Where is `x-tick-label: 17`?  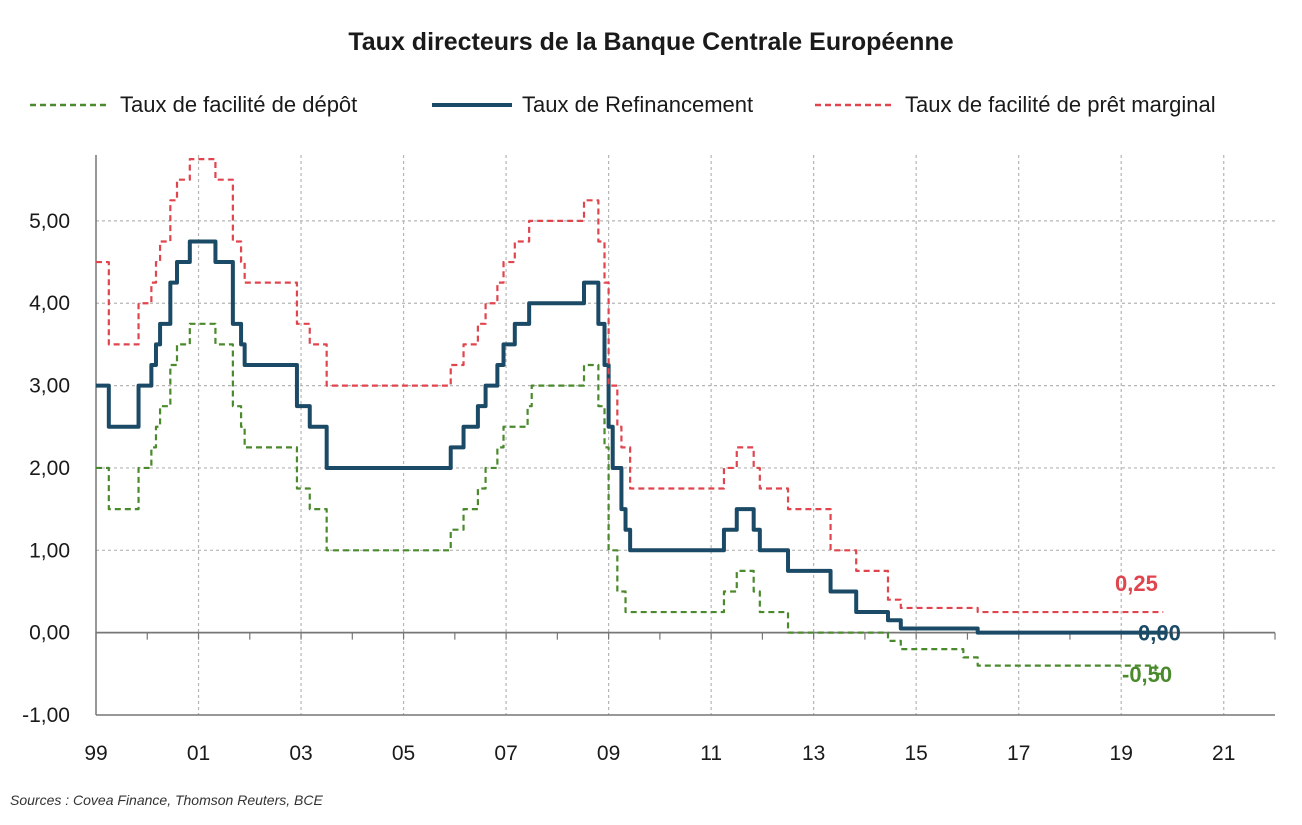
x-tick-label: 17 is located at coordinates (1018, 753).